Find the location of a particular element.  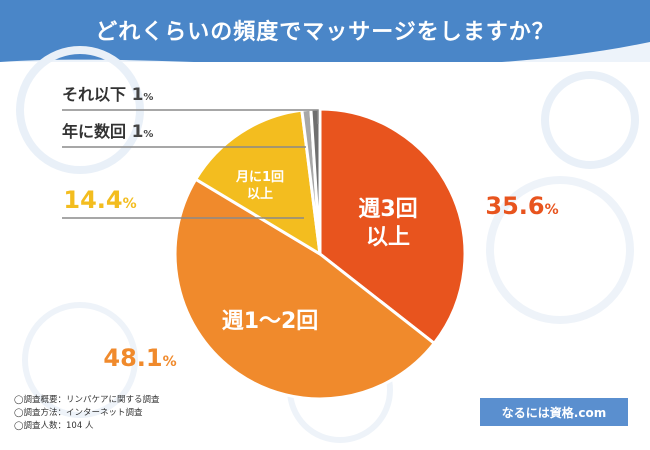

brand-badge: なるには資格.com is located at coordinates (554, 412).